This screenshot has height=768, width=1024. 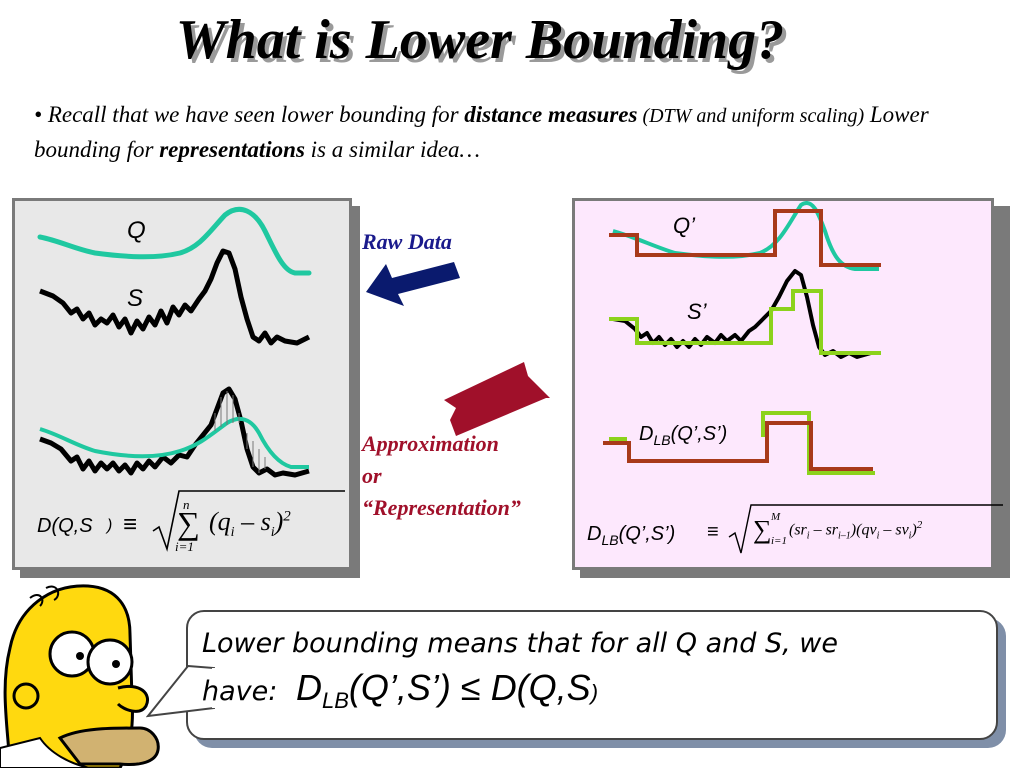 What do you see at coordinates (458, 349) in the screenshot?
I see `arrows-graphic` at bounding box center [458, 349].